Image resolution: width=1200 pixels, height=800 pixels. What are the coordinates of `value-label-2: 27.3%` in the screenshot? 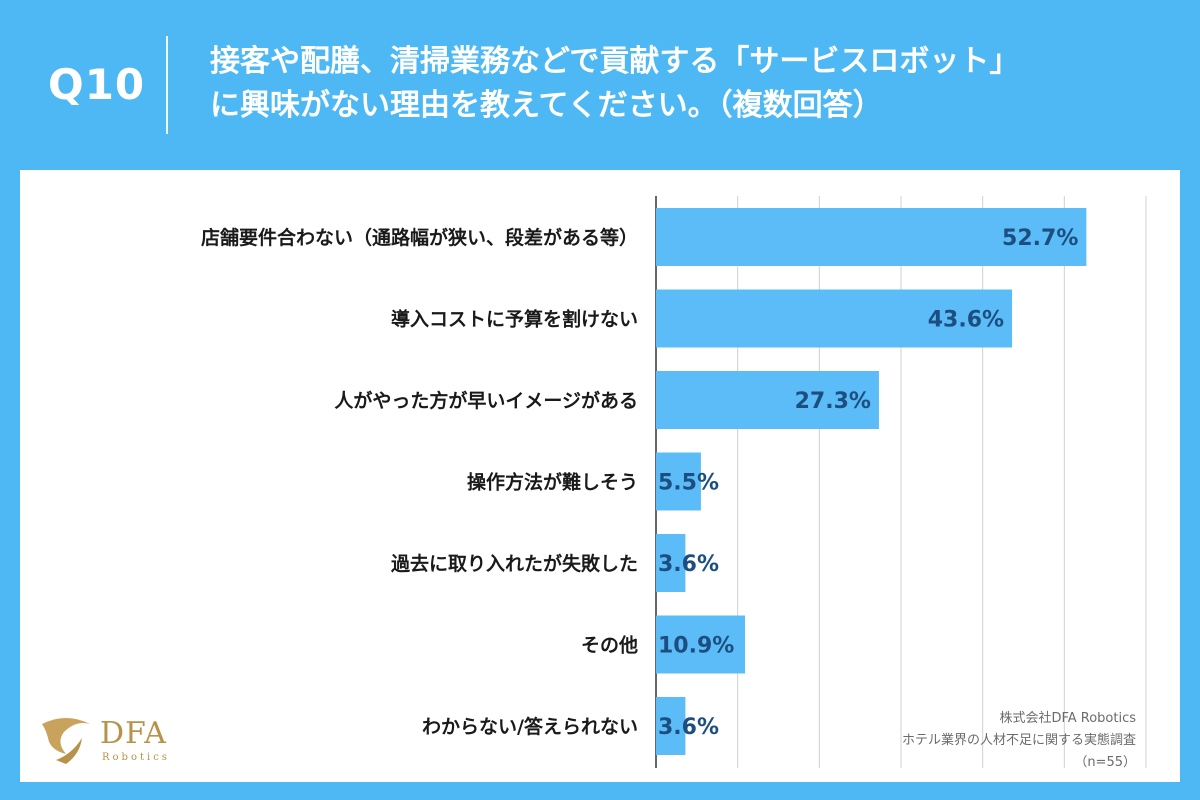 It's located at (833, 401).